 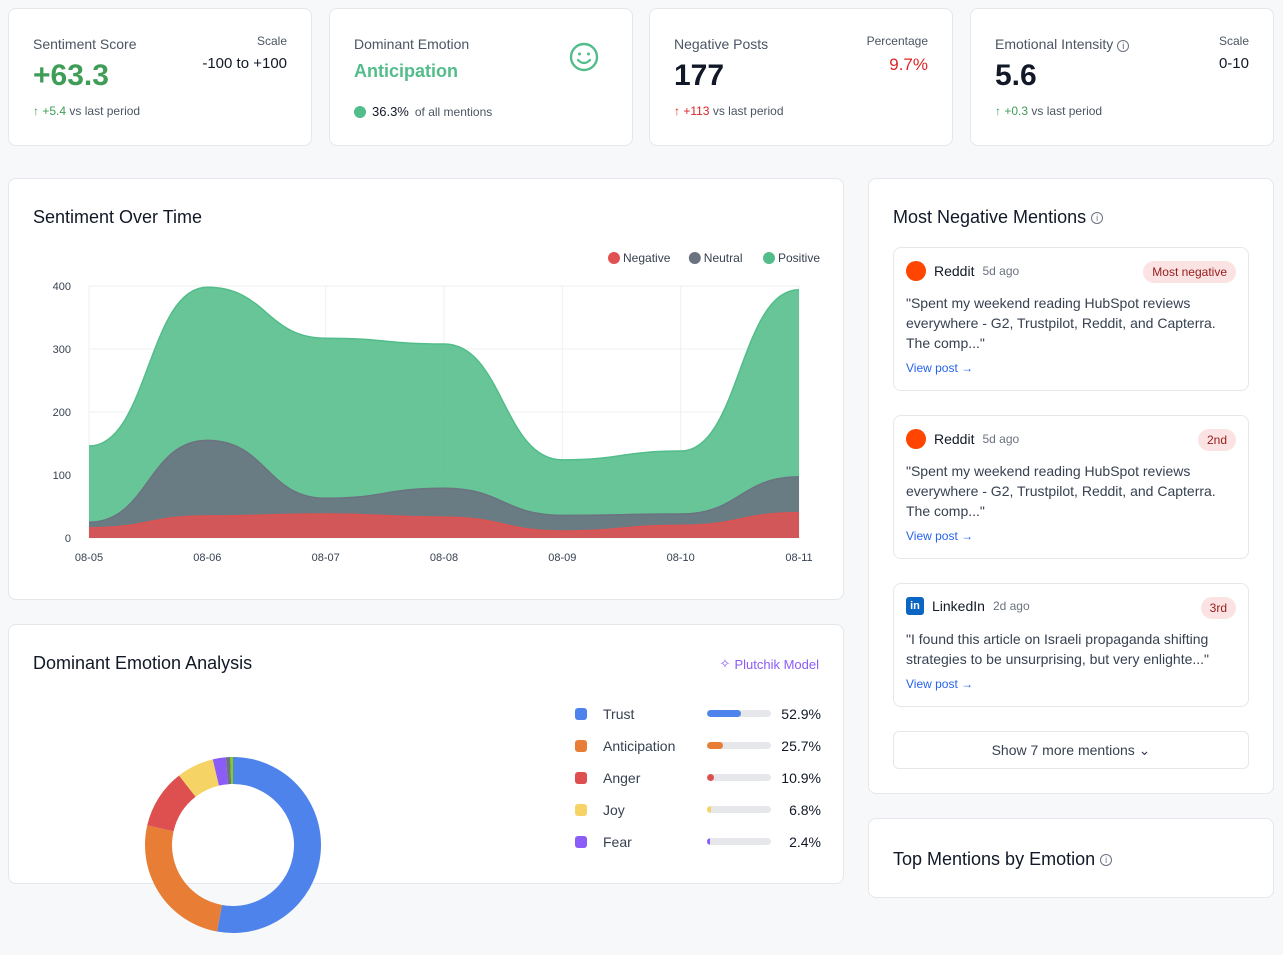 I want to click on reddit-icon, so click(x=916, y=271).